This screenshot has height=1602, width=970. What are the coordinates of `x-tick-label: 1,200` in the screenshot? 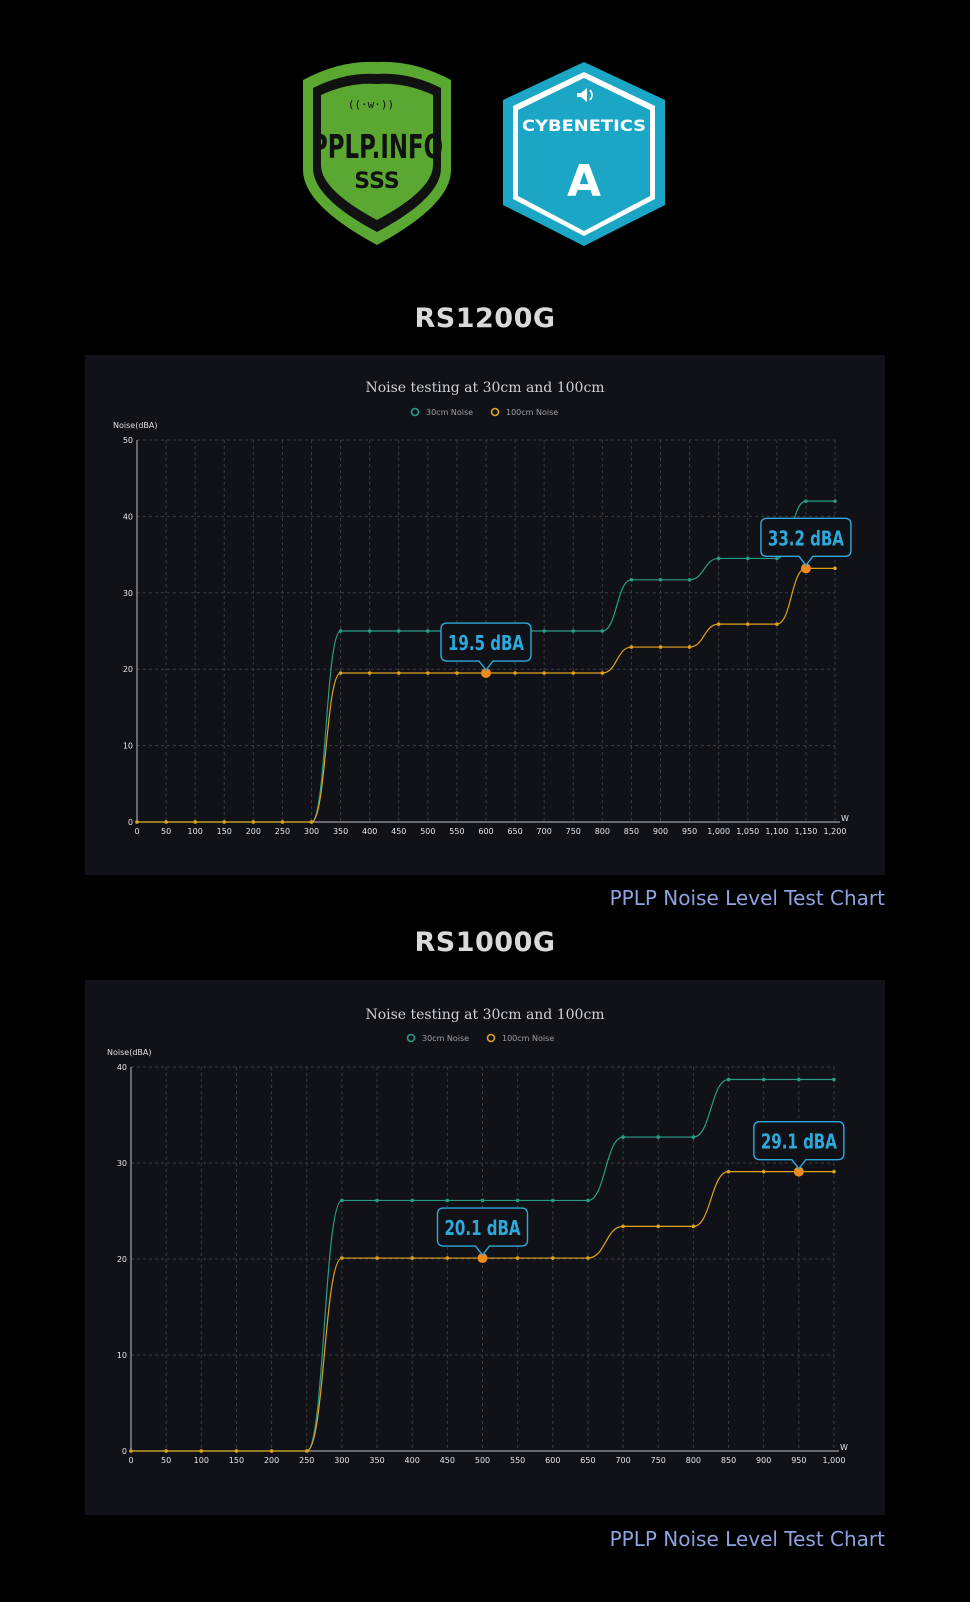 It's located at (835, 831).